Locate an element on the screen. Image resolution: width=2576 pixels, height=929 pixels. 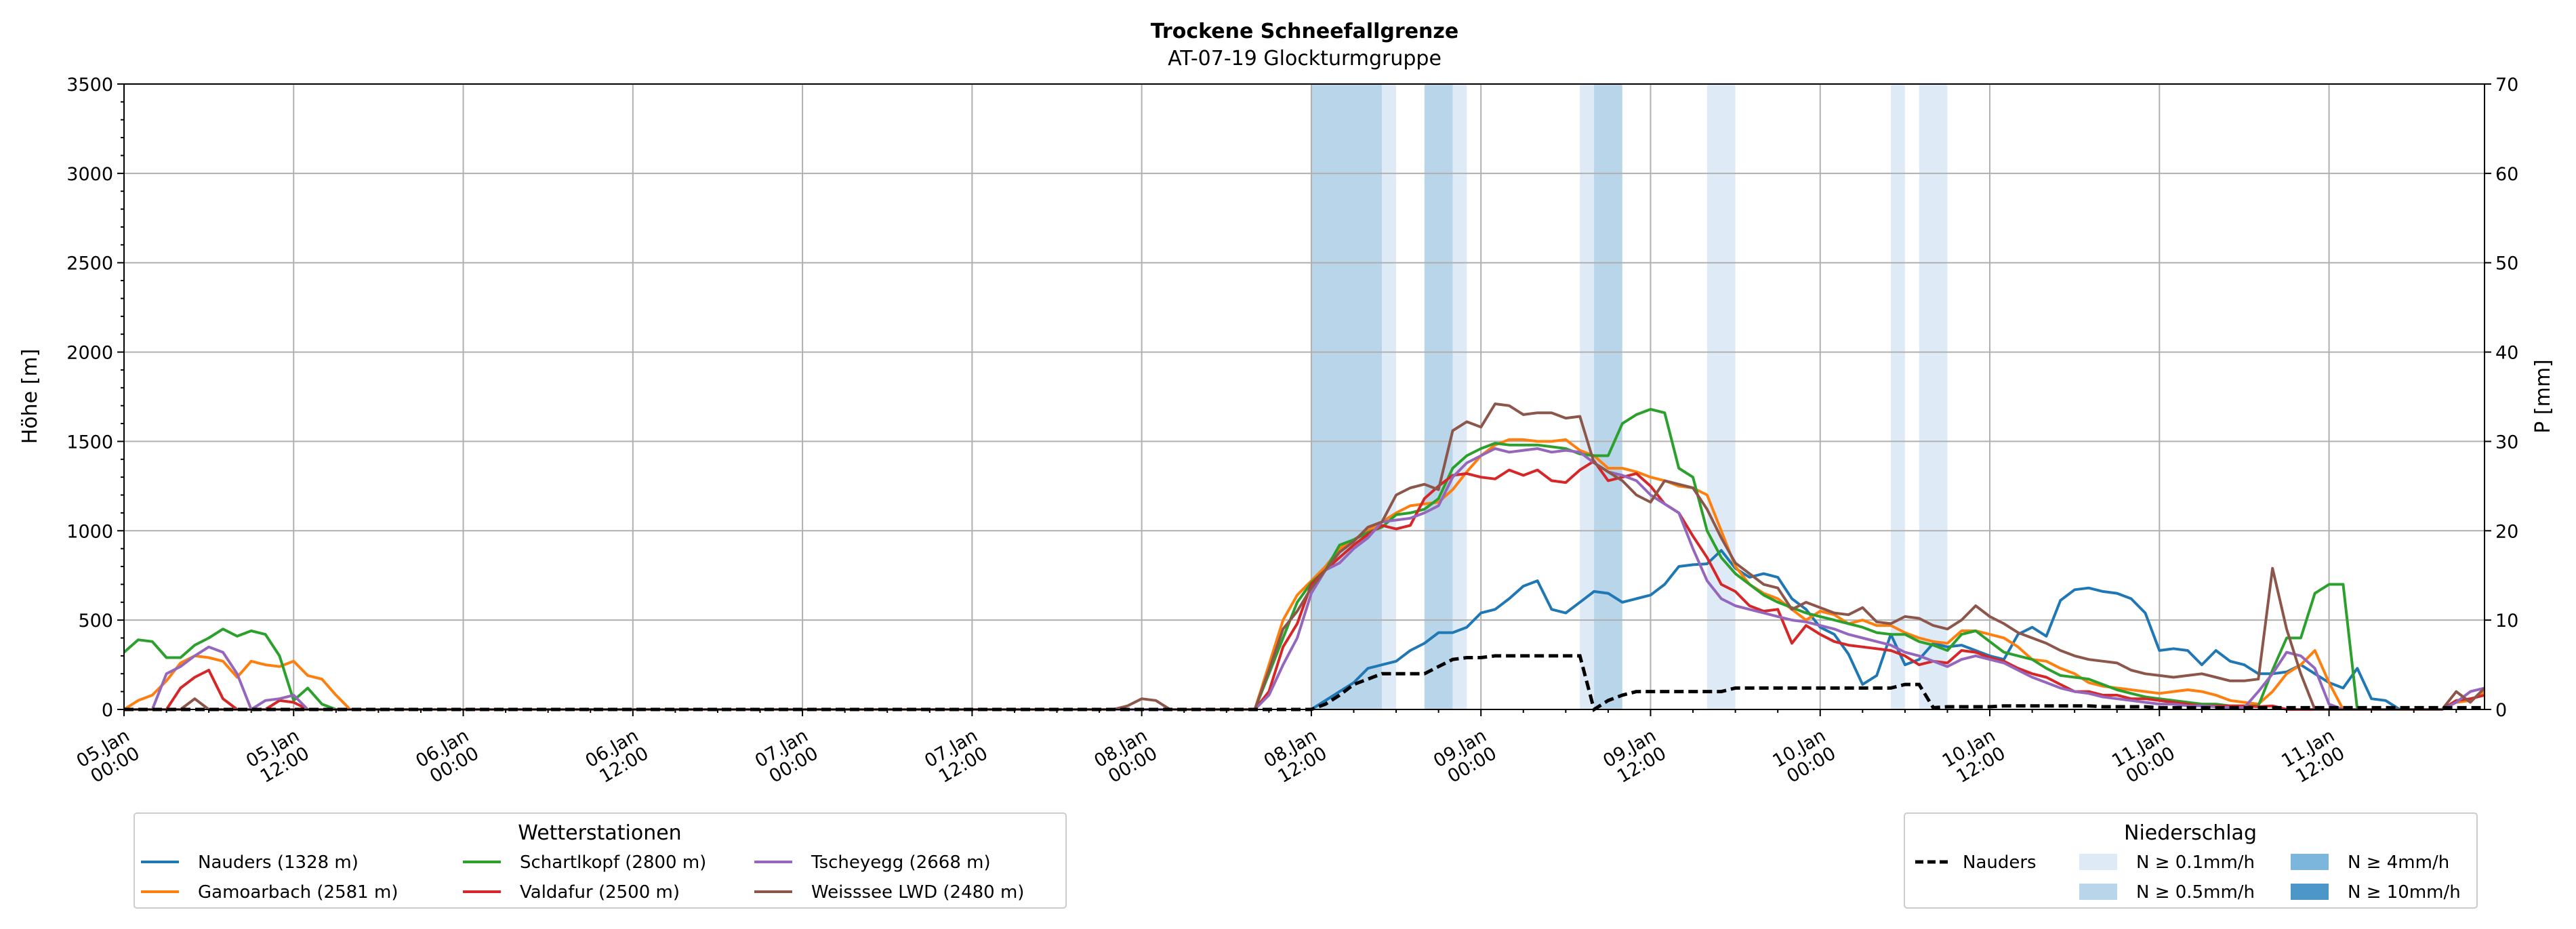
legend-station-label-2: Schartlkopf (2800 m) is located at coordinates (613, 862).